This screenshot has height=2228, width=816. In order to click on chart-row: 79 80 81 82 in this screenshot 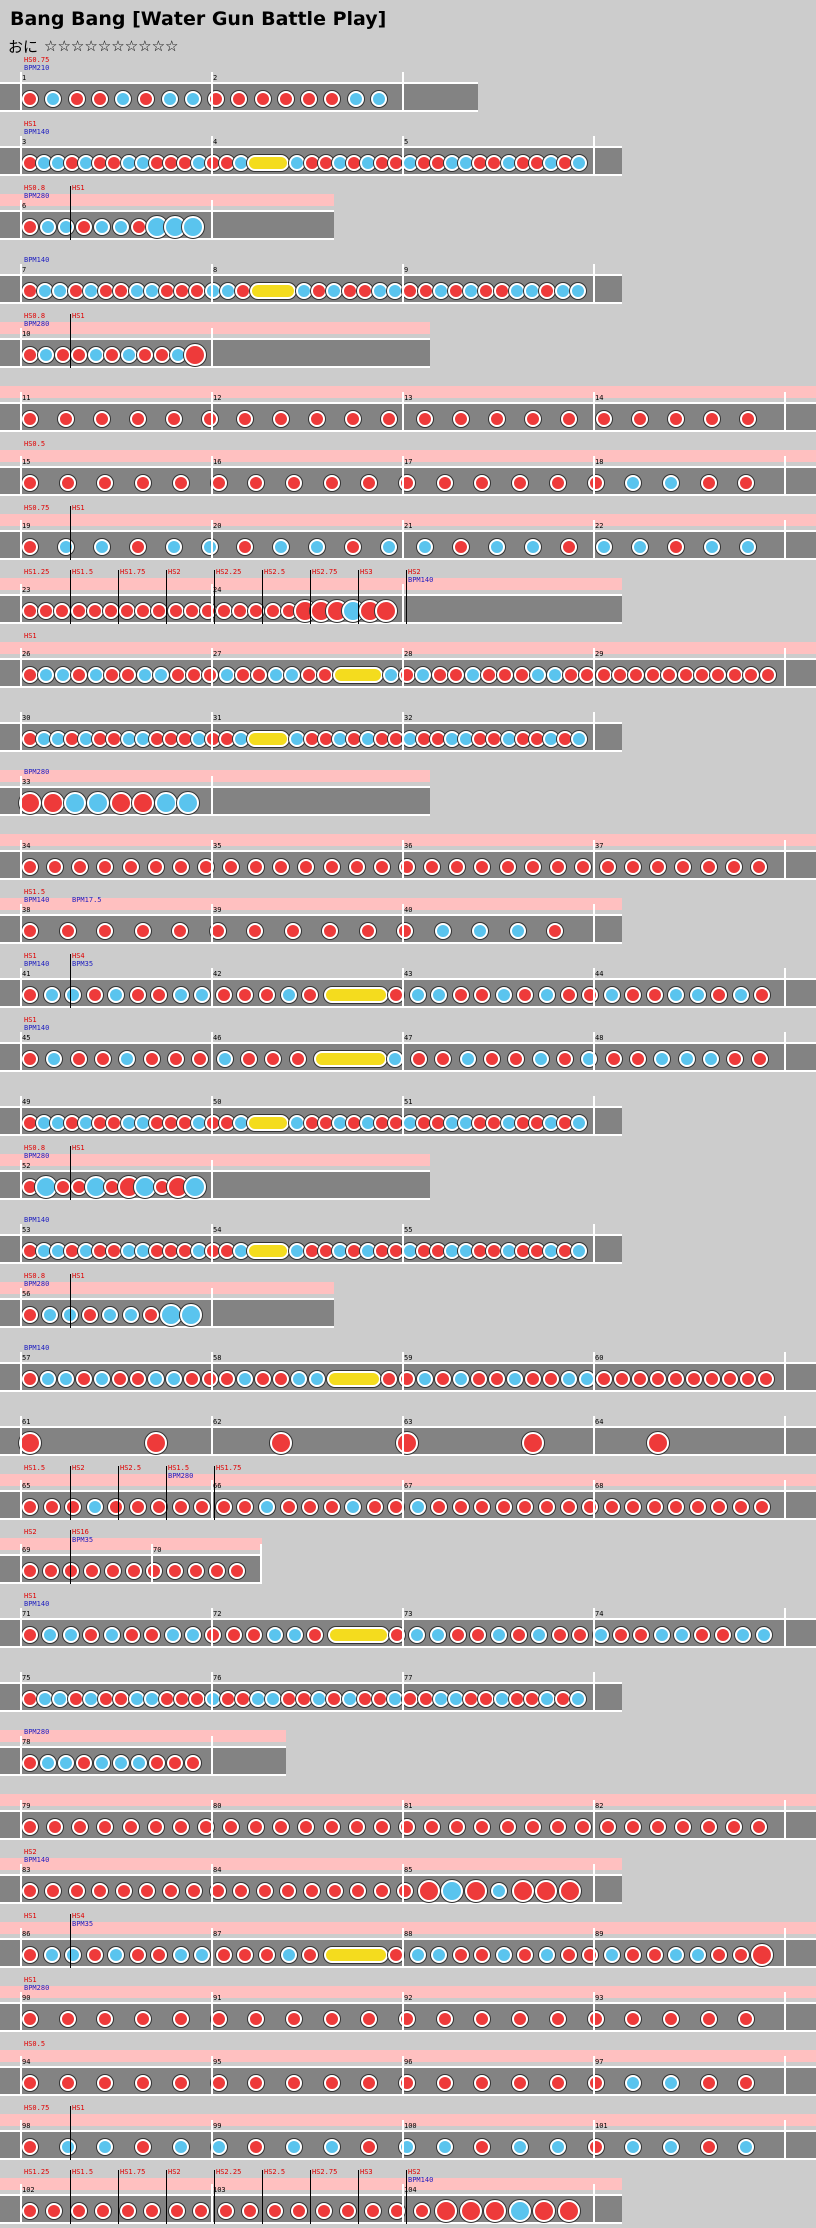, I will do `click(408, 1814)`.